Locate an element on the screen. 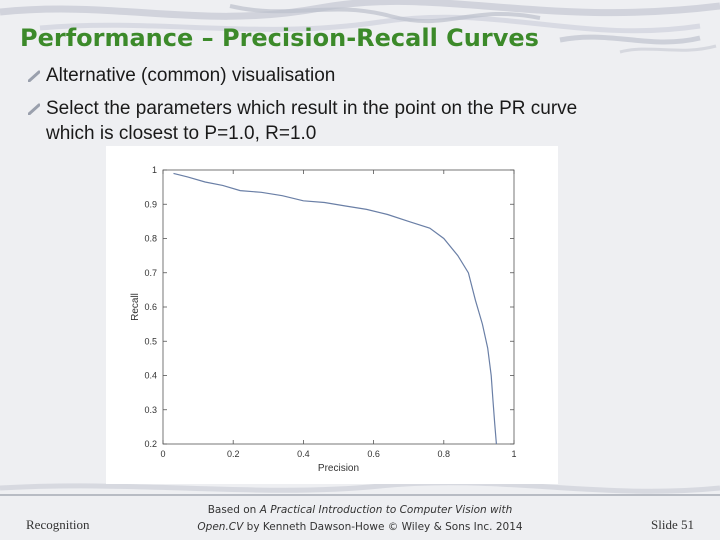 This screenshot has width=720, height=540. bullet-text-continued: which is closest to P=1.0, R=1.0 is located at coordinates (181, 133).